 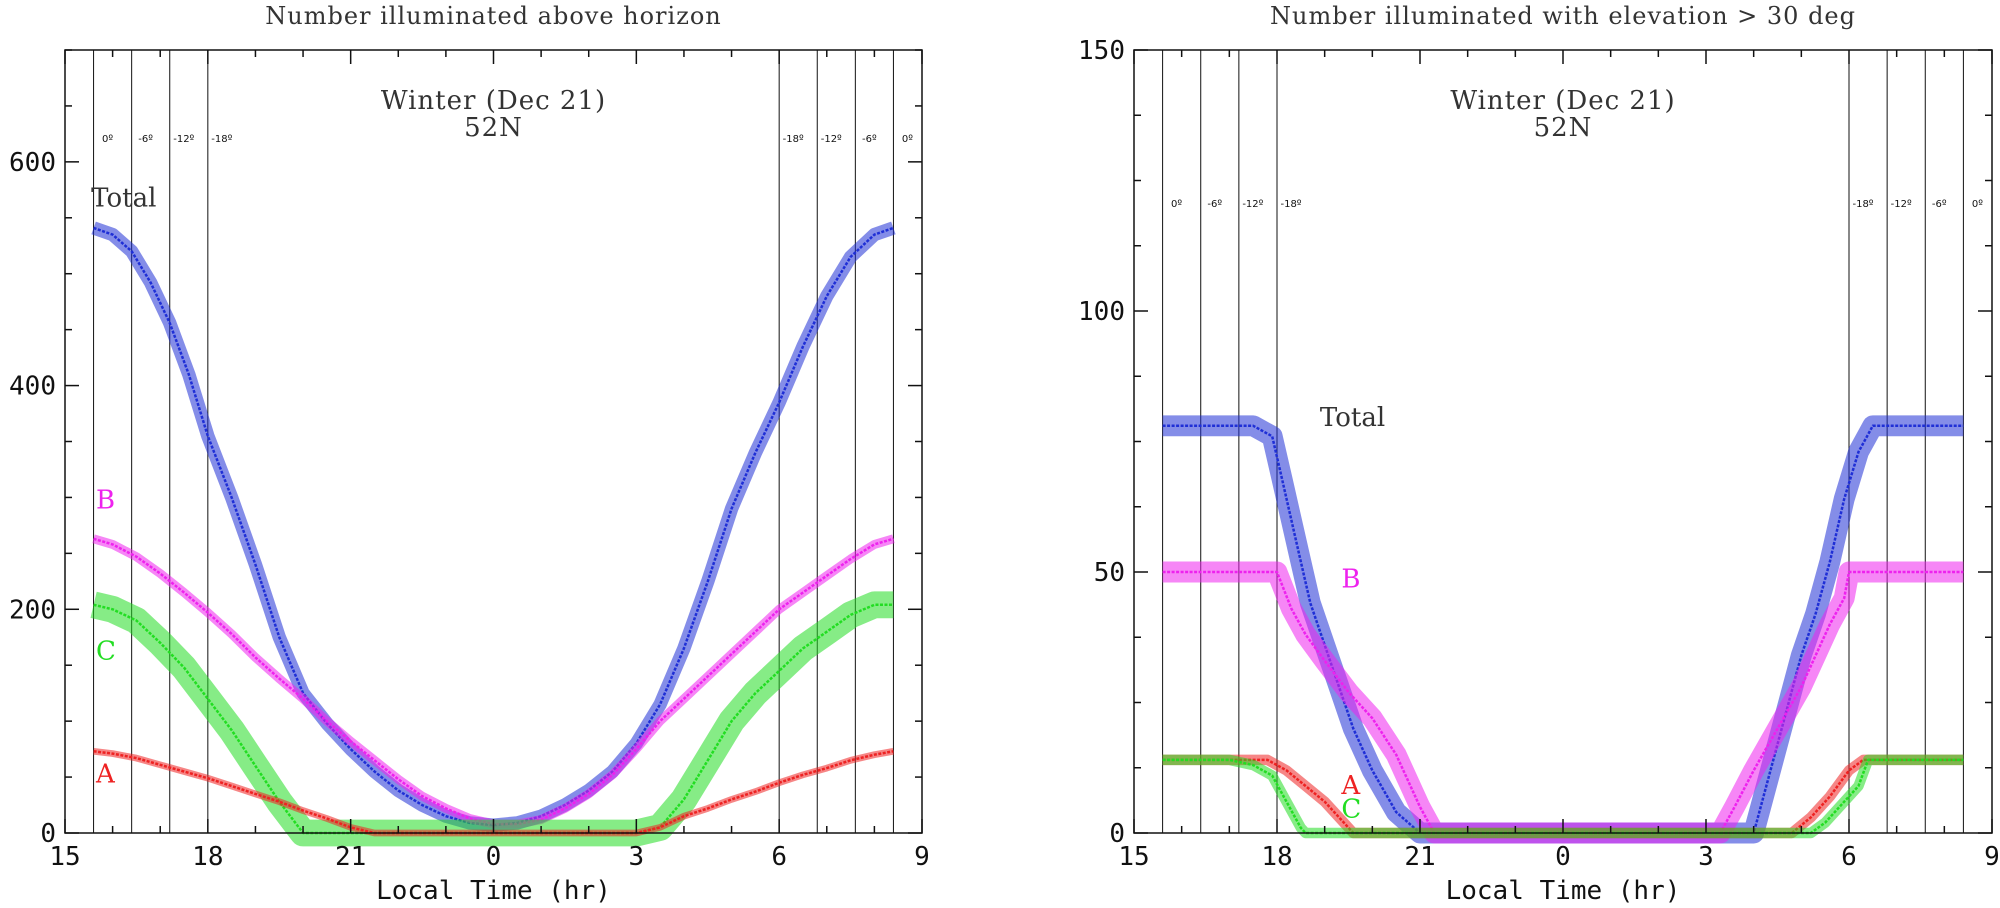 What do you see at coordinates (1109, 573) in the screenshot?
I see `y-tick-label: 50` at bounding box center [1109, 573].